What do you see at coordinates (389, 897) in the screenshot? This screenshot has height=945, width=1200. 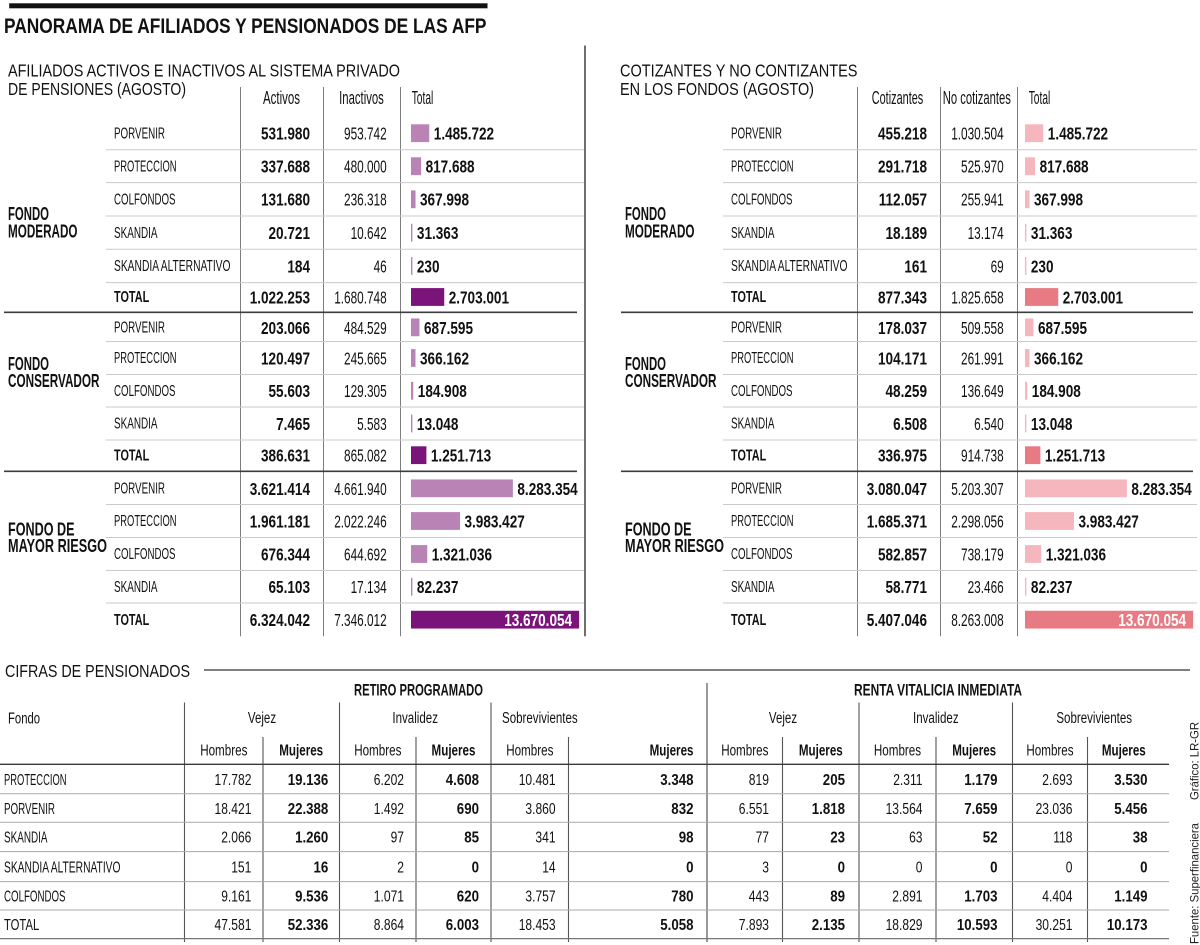 I see `svg-text: 1.071` at bounding box center [389, 897].